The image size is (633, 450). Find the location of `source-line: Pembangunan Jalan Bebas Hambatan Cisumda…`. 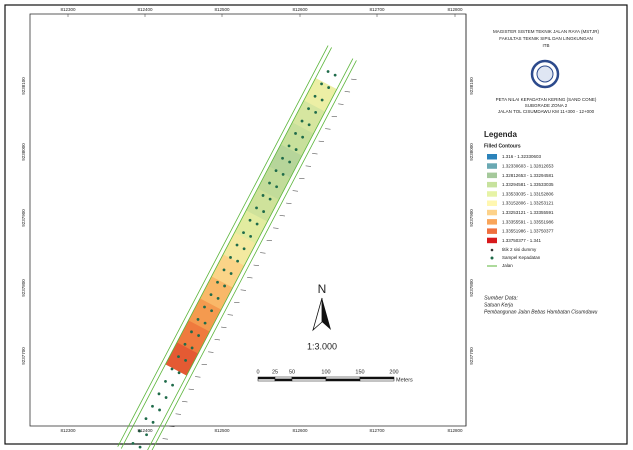

source-line: Pembangunan Jalan Bebas Hambatan Cisumda… is located at coordinates (541, 312).